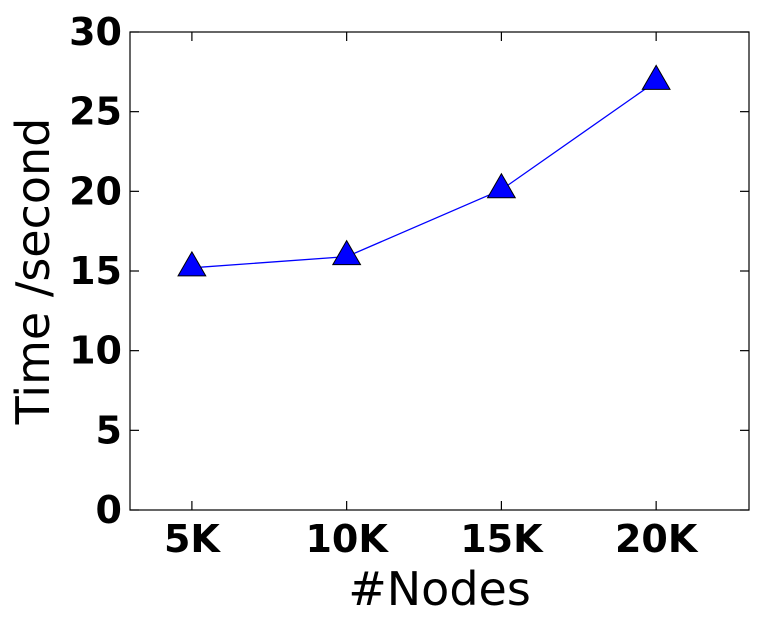 The height and width of the screenshot is (623, 758). I want to click on y-tick-label: 25, so click(95, 112).